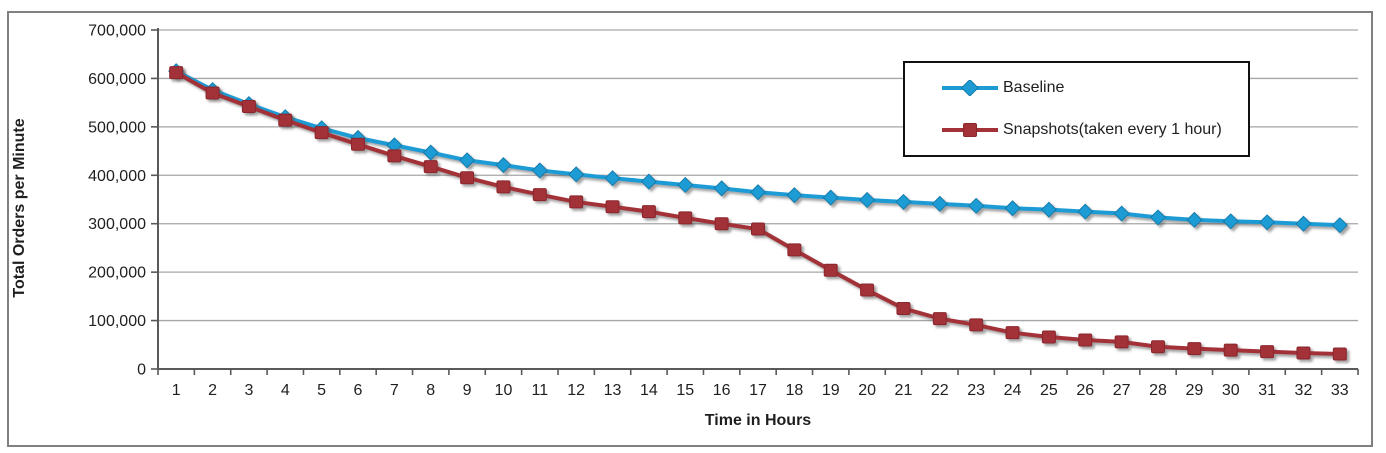 The height and width of the screenshot is (453, 1386). What do you see at coordinates (358, 390) in the screenshot?
I see `x-tick-label: 6` at bounding box center [358, 390].